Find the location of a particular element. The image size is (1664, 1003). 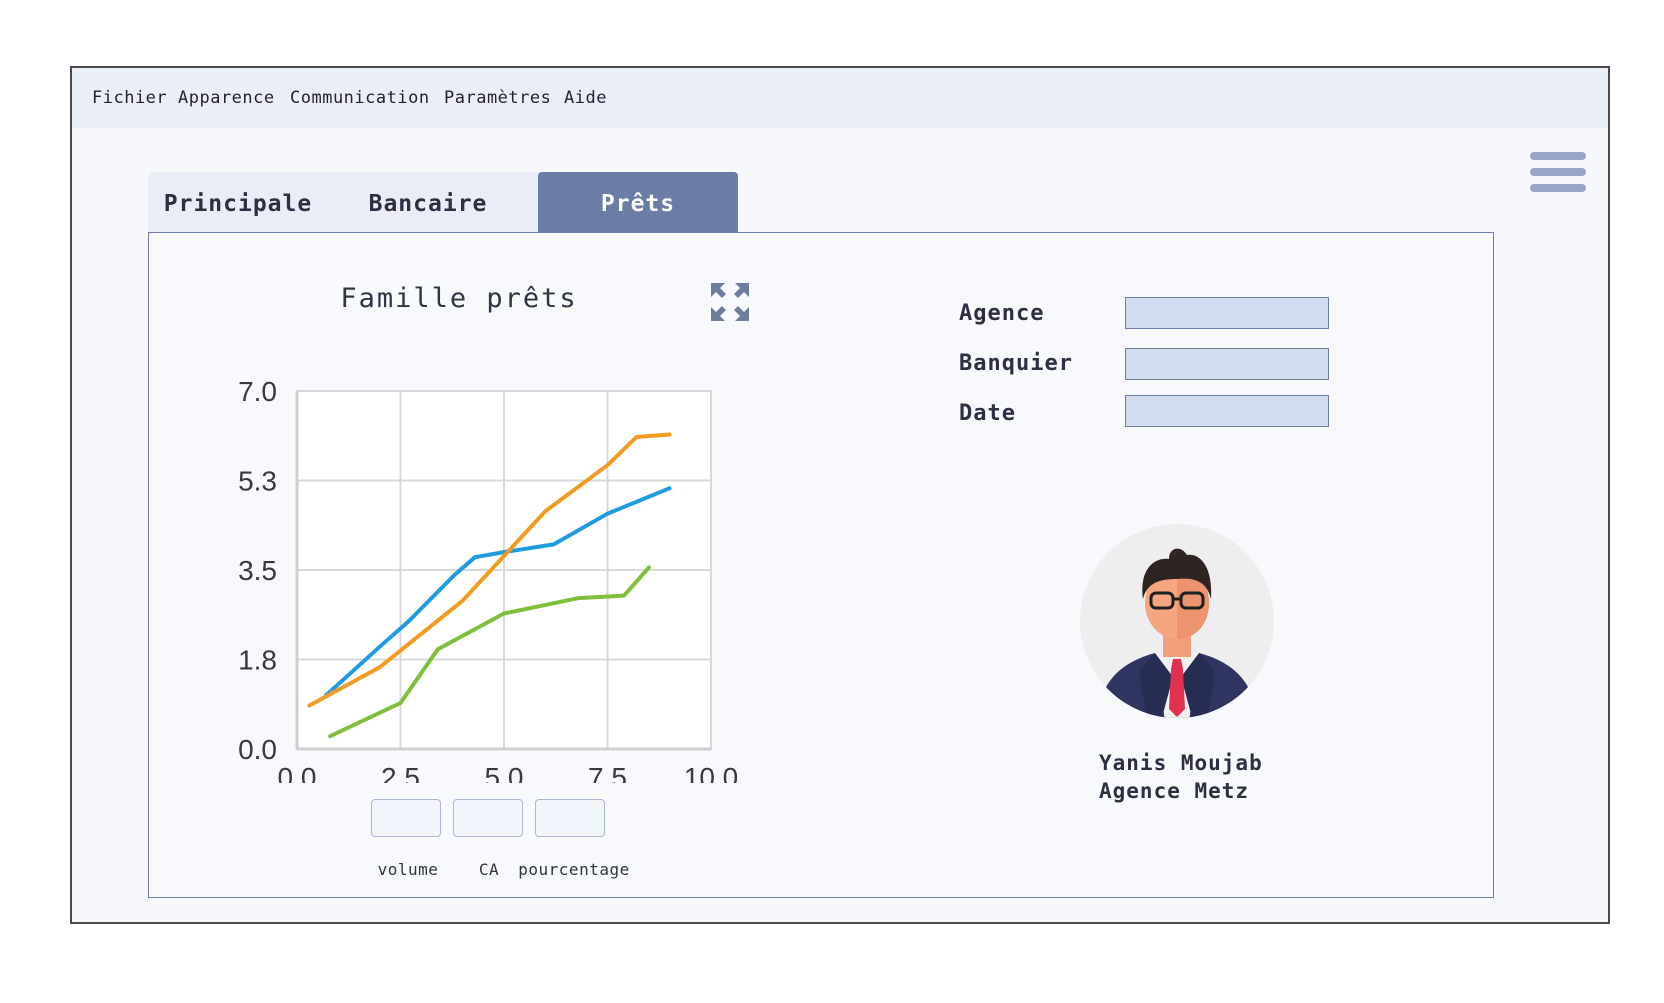

menu-parametres: Paramètres is located at coordinates (498, 98).